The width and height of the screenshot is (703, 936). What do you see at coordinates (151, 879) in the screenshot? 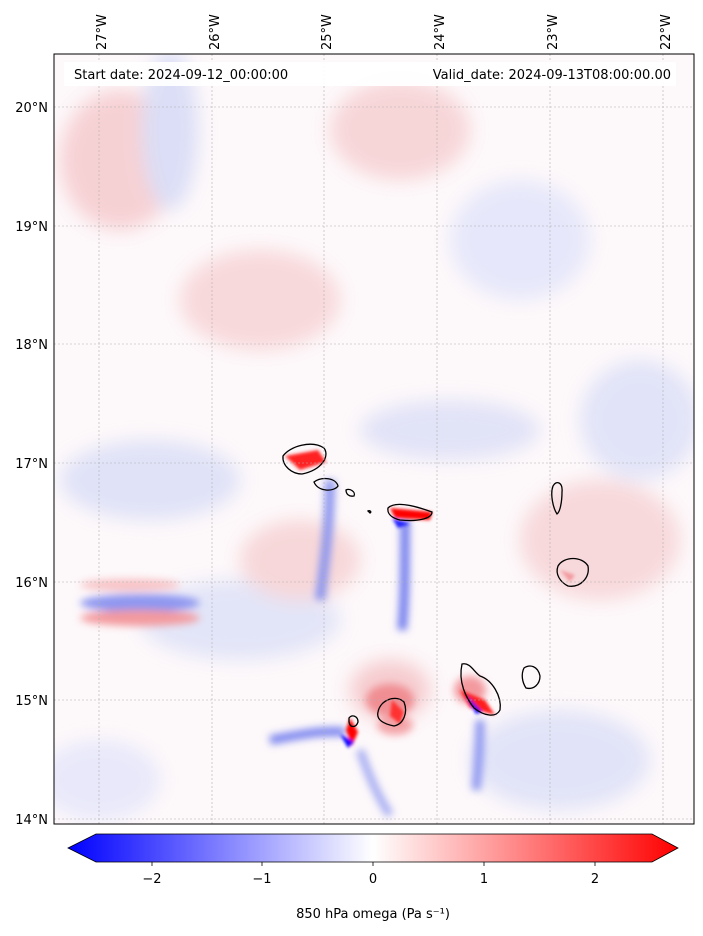
I see `colorbar-tick-label: −2` at bounding box center [151, 879].